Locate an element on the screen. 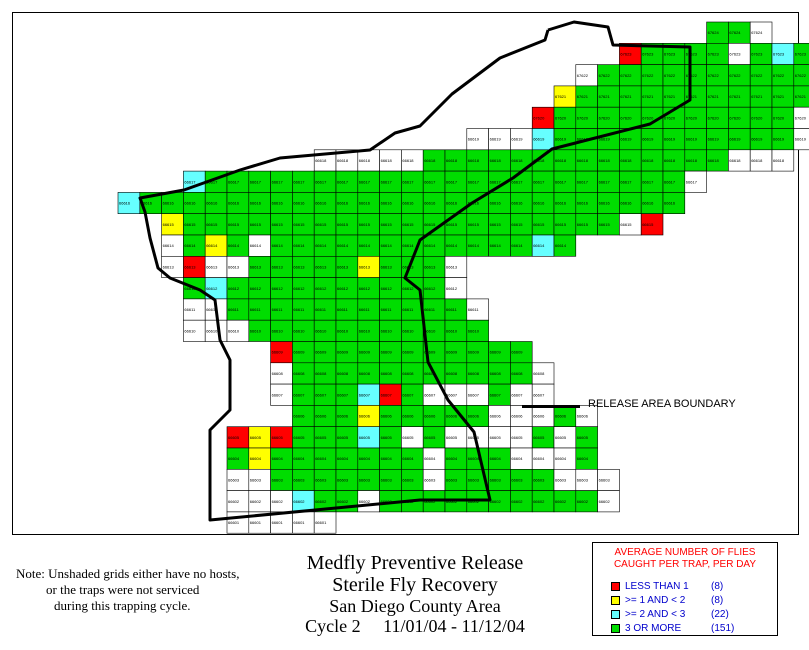 The image size is (809, 650). legend-label: >= 2 AND < 3 is located at coordinates (655, 614).